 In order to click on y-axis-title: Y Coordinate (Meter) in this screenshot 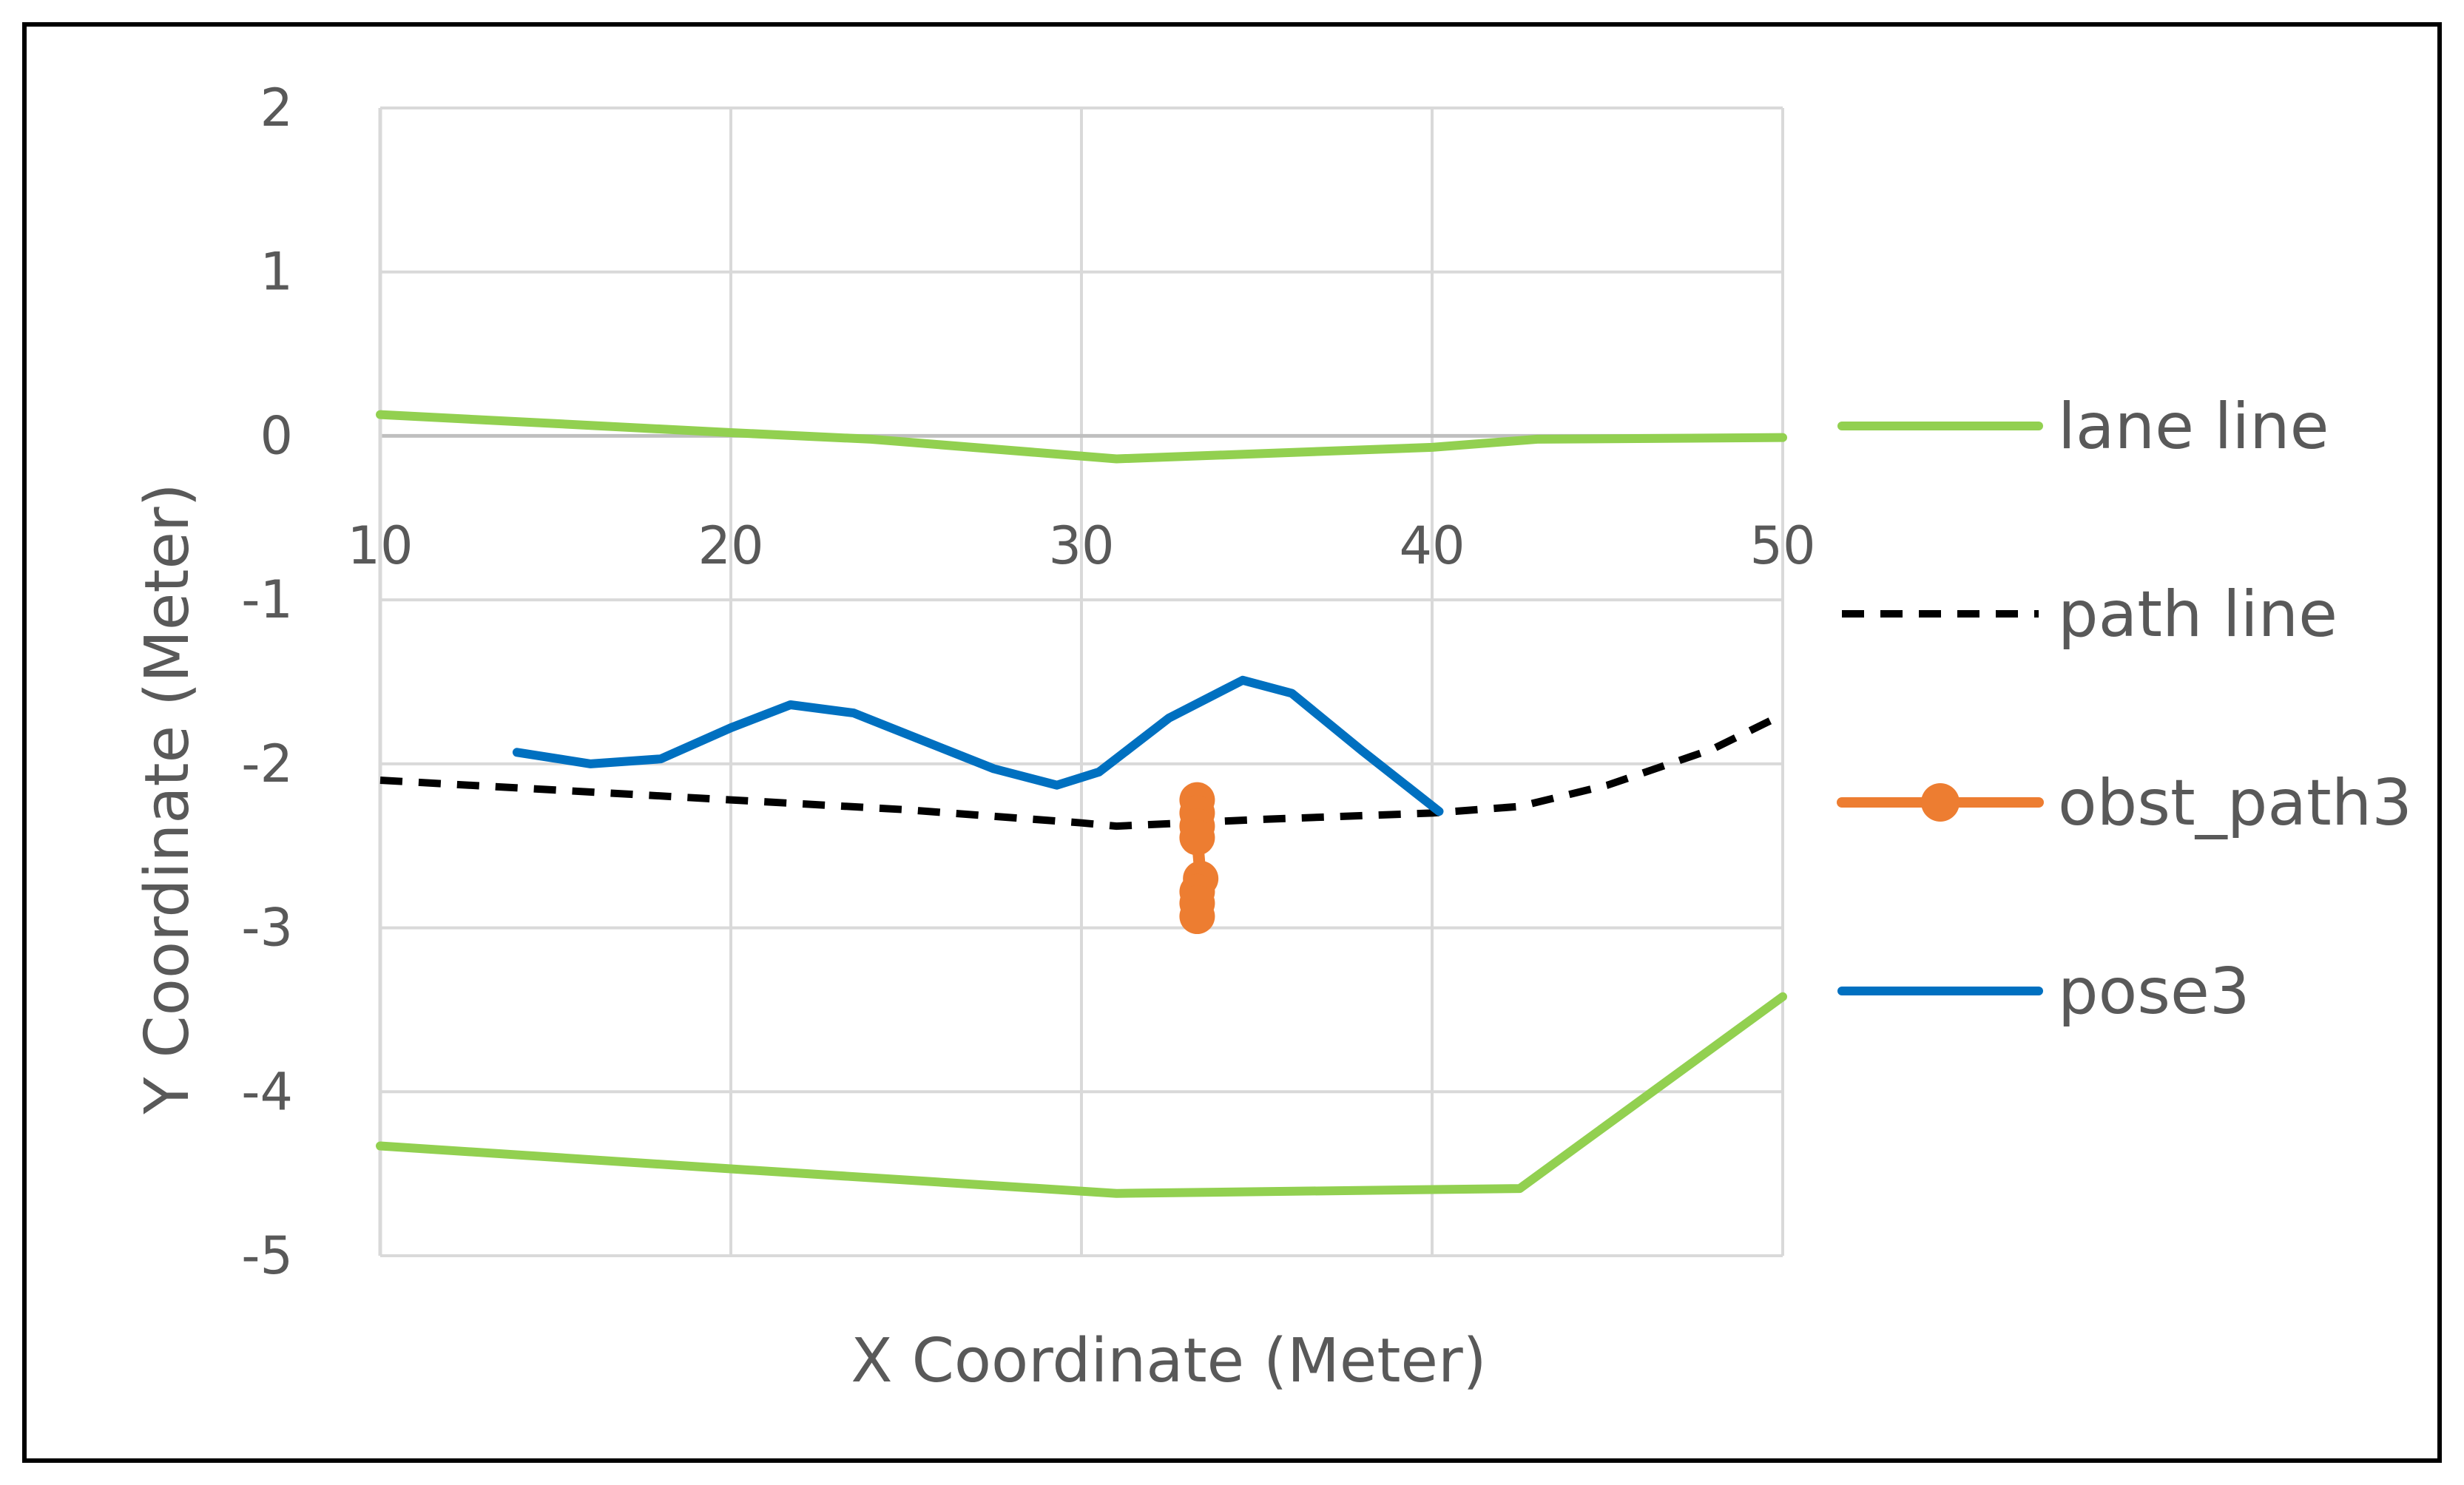, I will do `click(168, 798)`.